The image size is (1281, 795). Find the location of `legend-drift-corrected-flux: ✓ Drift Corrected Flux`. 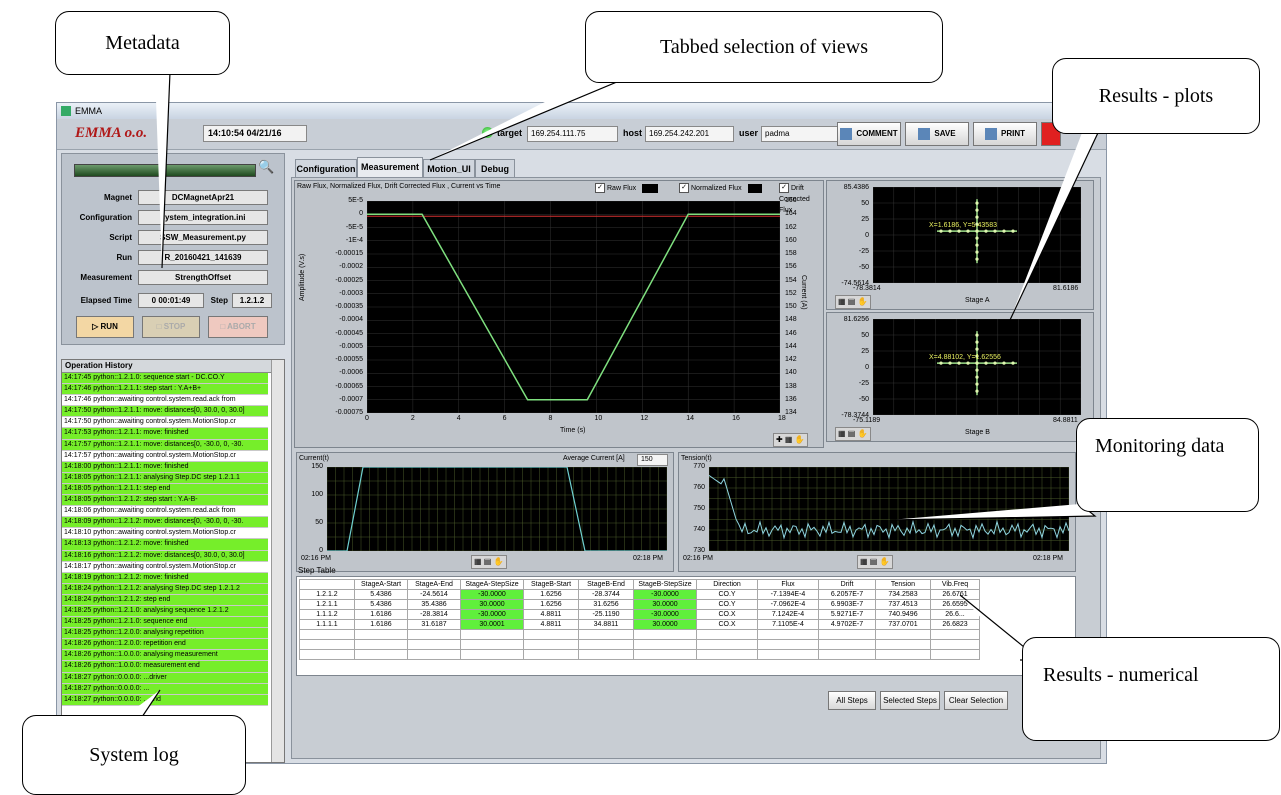

legend-drift-corrected-flux: ✓ Drift Corrected Flux is located at coordinates (794, 198).